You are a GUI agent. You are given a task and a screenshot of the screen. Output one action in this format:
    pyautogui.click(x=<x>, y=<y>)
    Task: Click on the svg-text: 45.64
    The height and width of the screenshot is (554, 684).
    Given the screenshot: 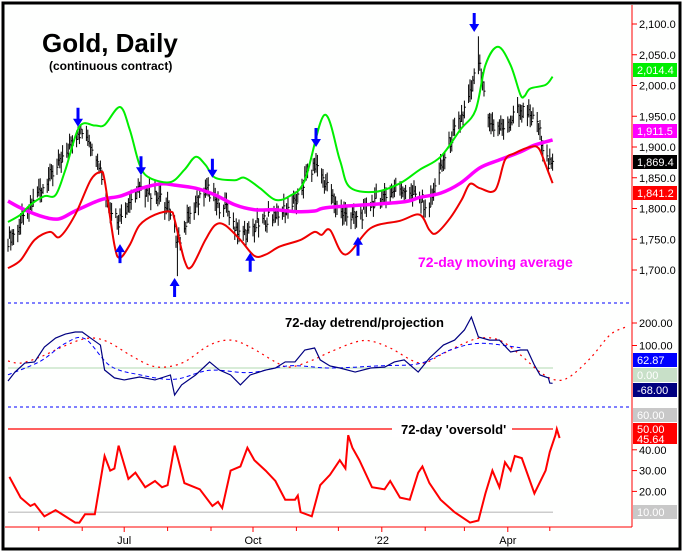 What is the action you would take?
    pyautogui.click(x=651, y=440)
    